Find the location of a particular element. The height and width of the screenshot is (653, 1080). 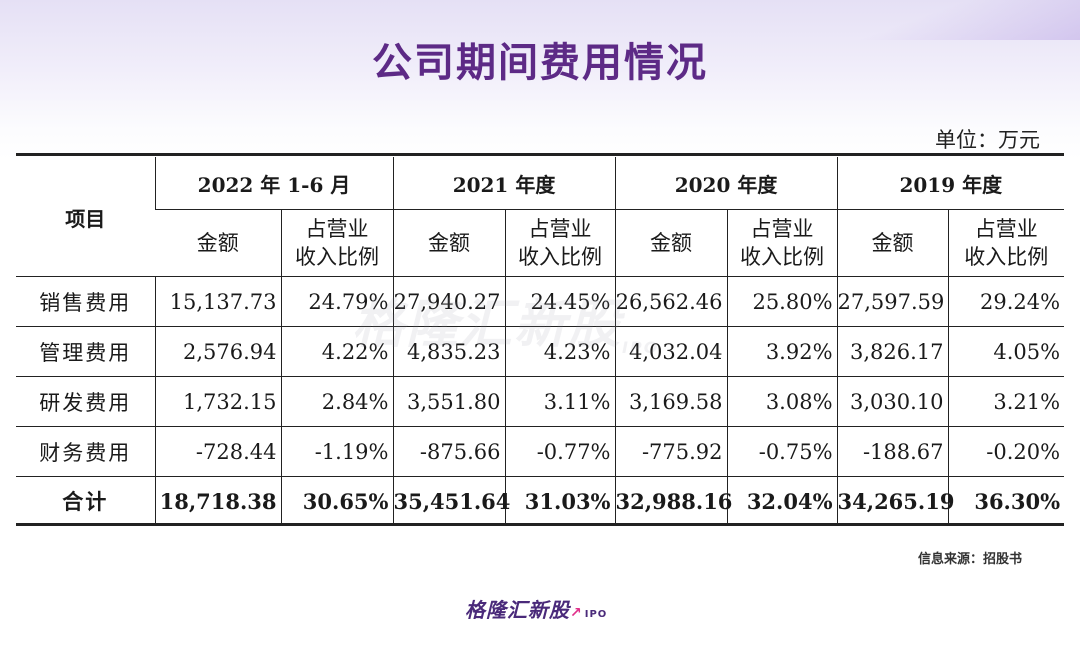

amount-cell: 3,826.17 is located at coordinates (892, 351).